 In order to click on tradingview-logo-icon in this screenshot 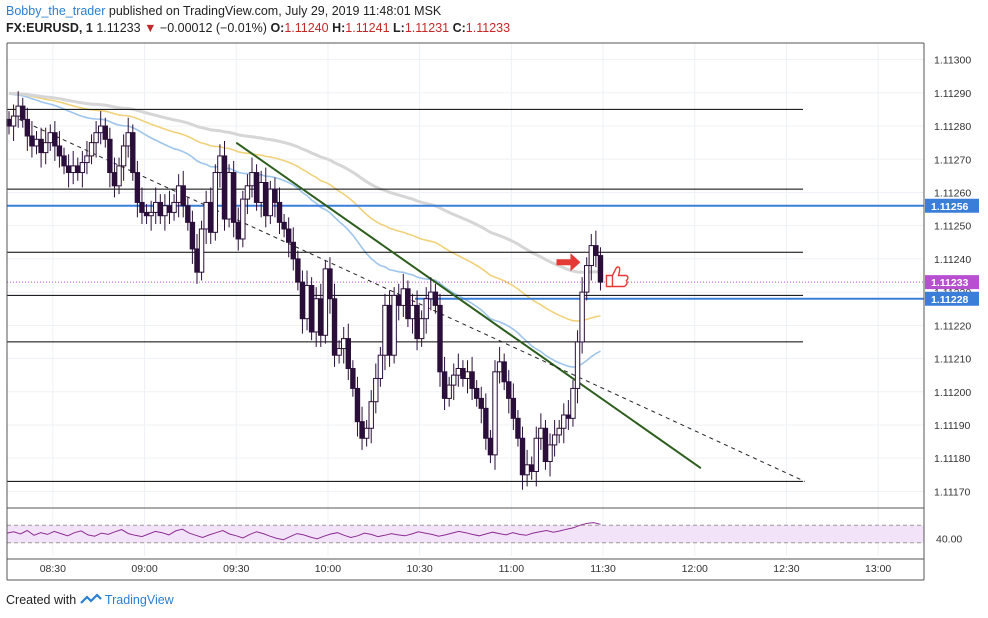, I will do `click(90, 598)`.